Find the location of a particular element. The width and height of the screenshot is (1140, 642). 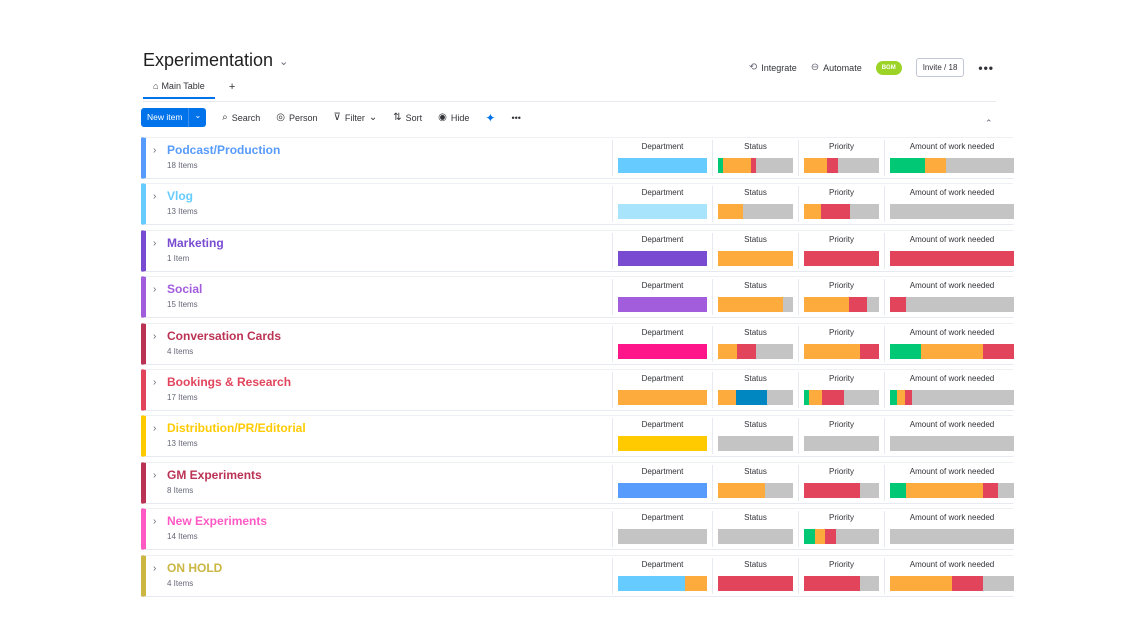

group-title: Marketing is located at coordinates (195, 242).